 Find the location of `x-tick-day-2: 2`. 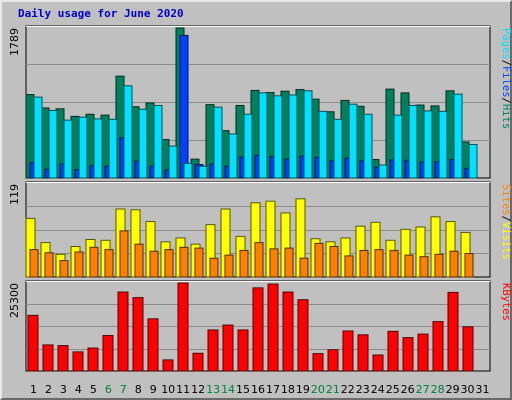

x-tick-day-2: 2 is located at coordinates (48, 389).